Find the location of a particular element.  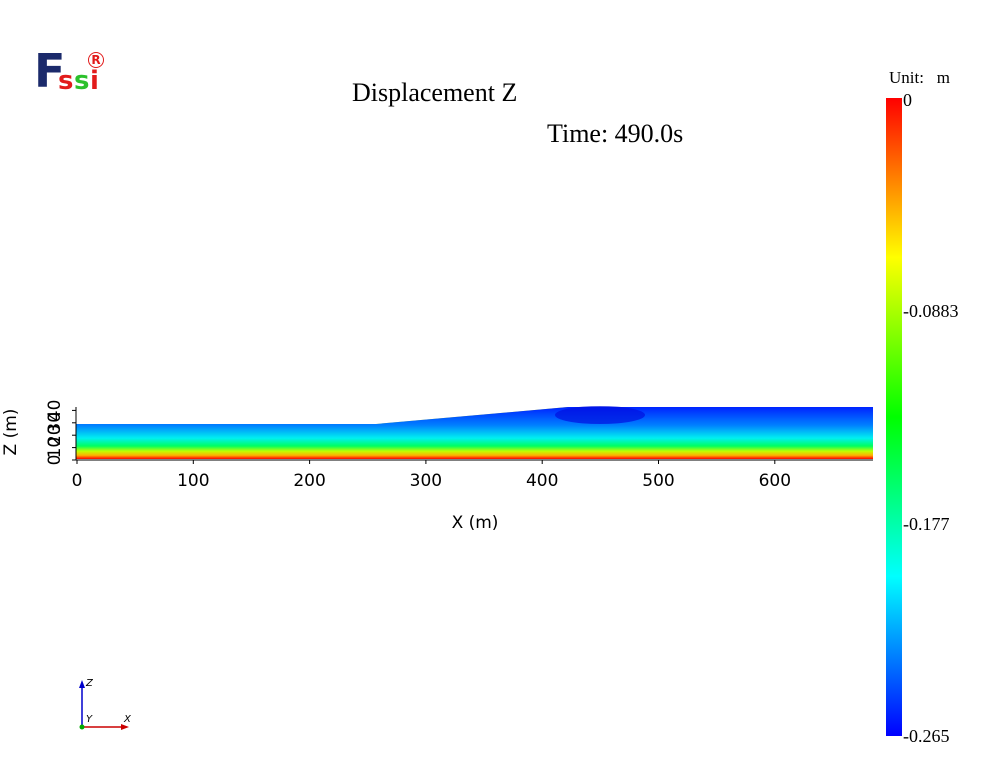

colorbar-tick-label: 0 is located at coordinates (907, 100).